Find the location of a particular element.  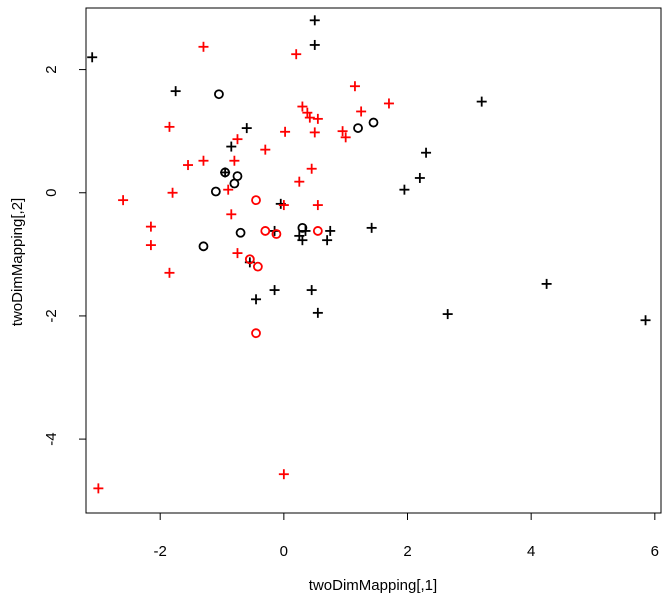

x-tick-label: -2 is located at coordinates (160, 551).